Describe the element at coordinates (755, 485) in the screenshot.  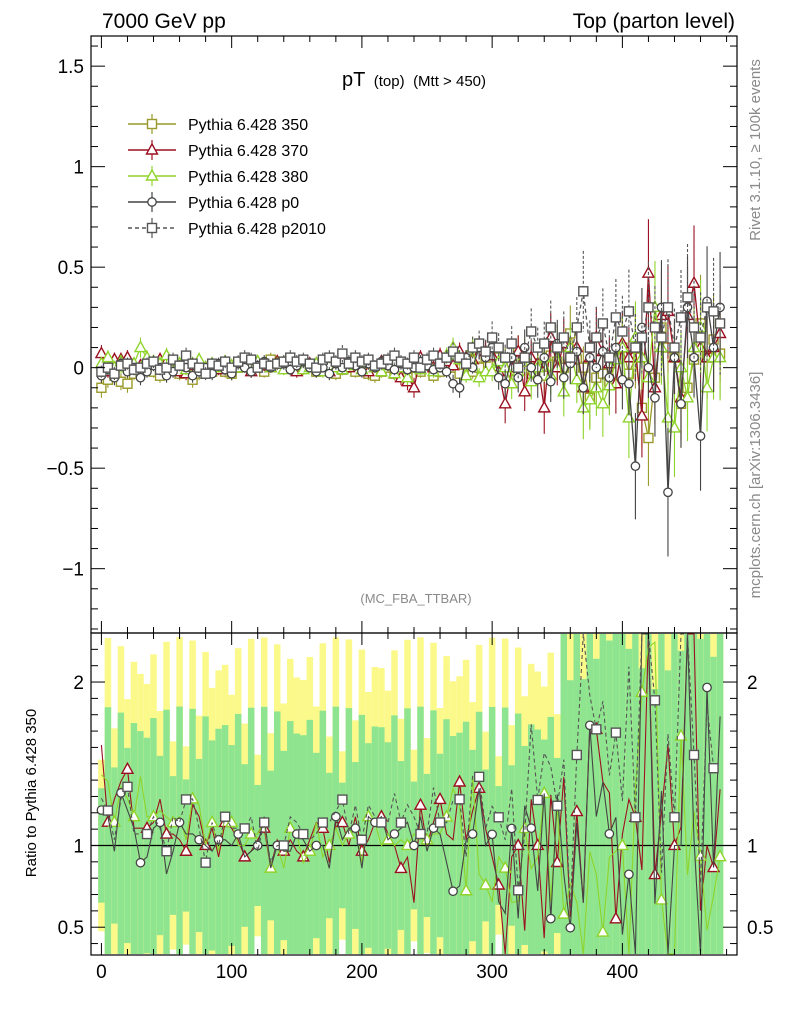
I see `mcplots-source-label: mcplots.cern.ch [arXiv:1306.3436]` at that location.